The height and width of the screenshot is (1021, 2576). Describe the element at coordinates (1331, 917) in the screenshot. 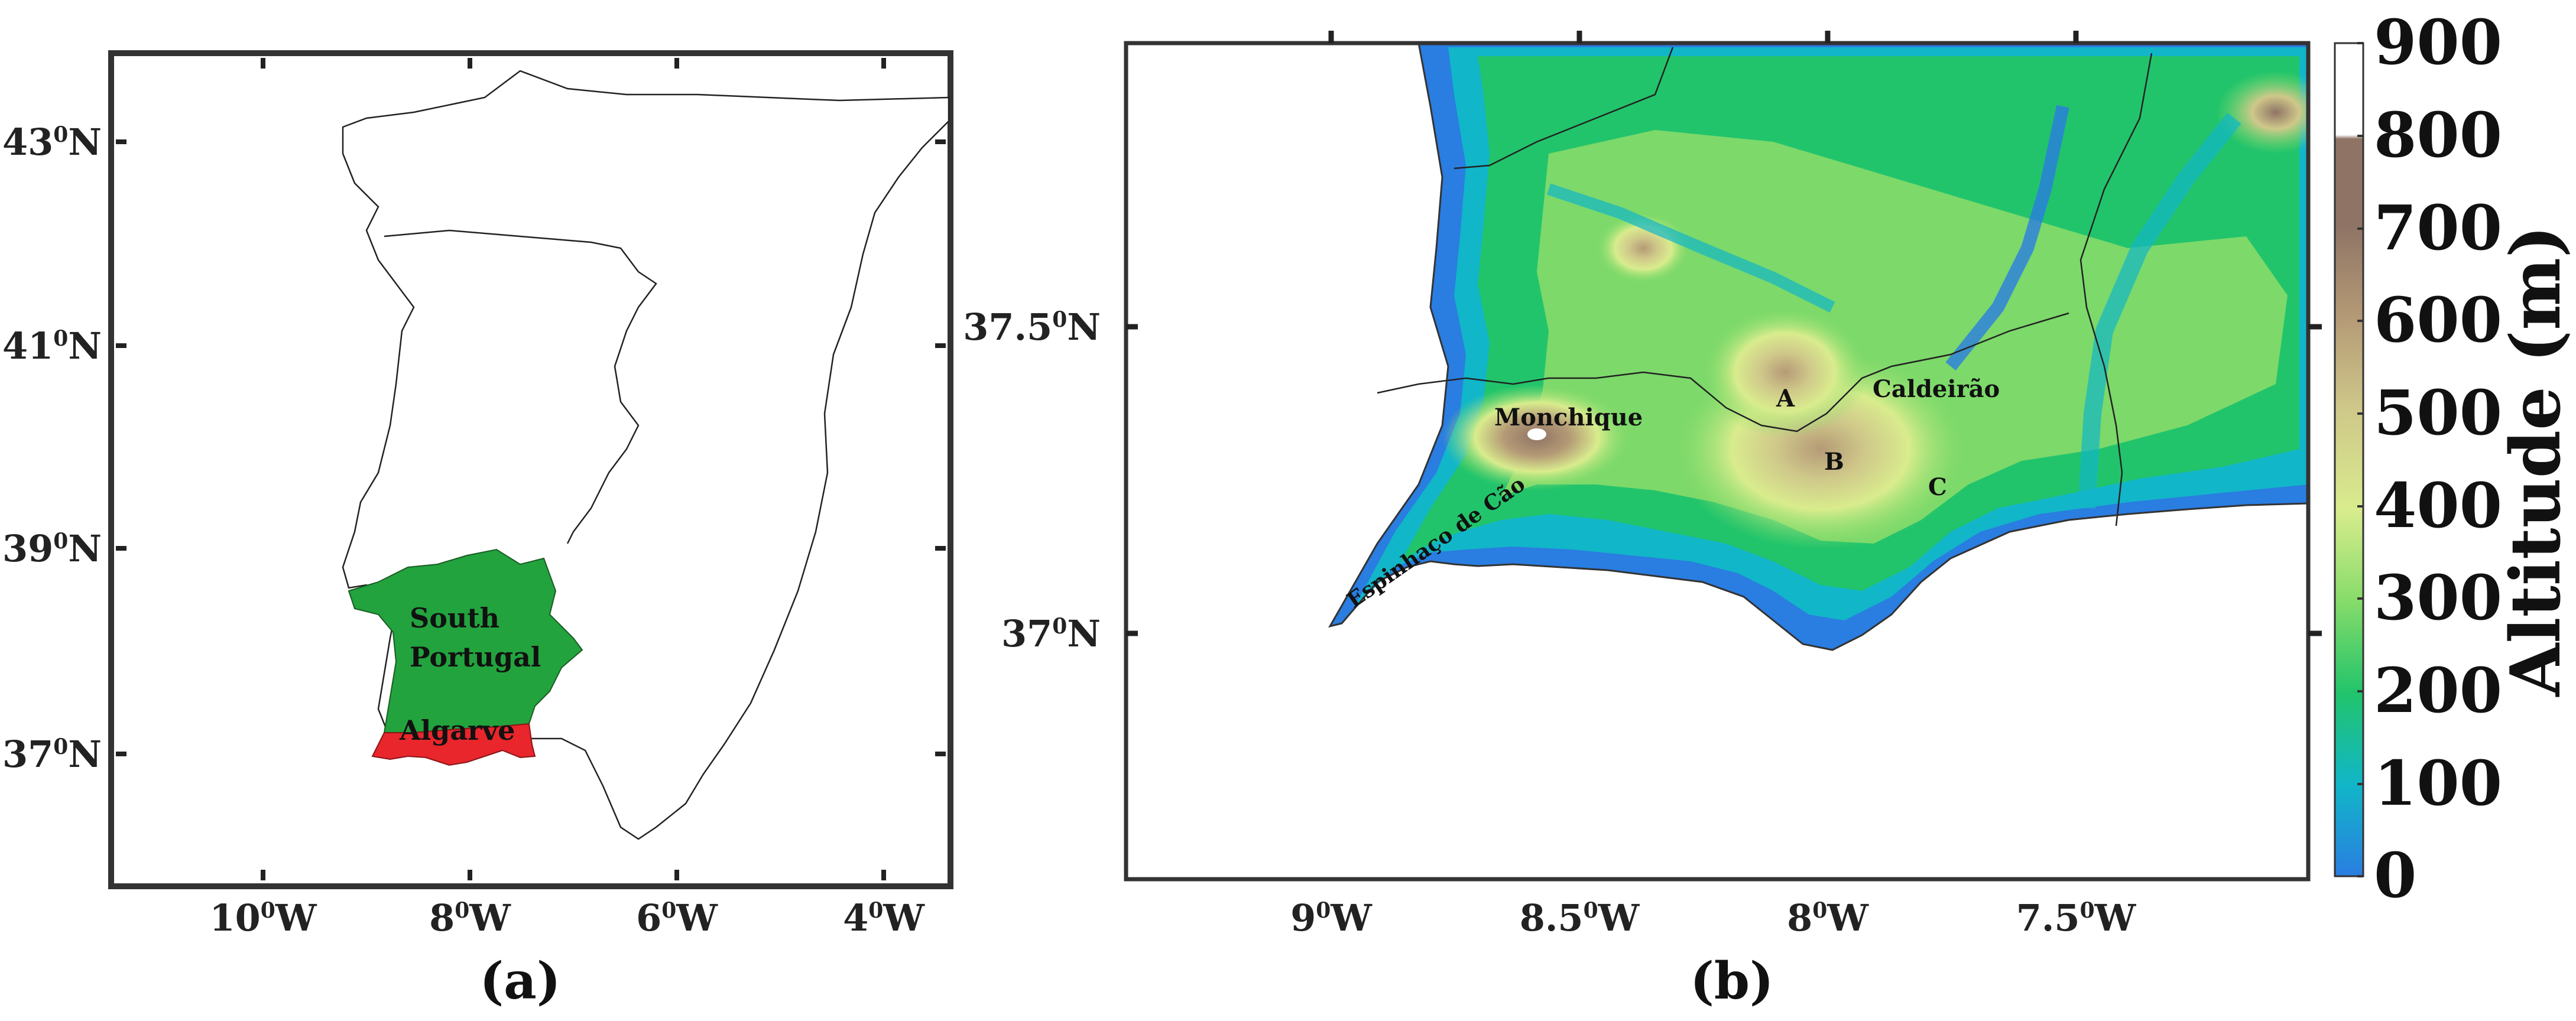

I see `panel-b-xtick-label: 90W` at that location.